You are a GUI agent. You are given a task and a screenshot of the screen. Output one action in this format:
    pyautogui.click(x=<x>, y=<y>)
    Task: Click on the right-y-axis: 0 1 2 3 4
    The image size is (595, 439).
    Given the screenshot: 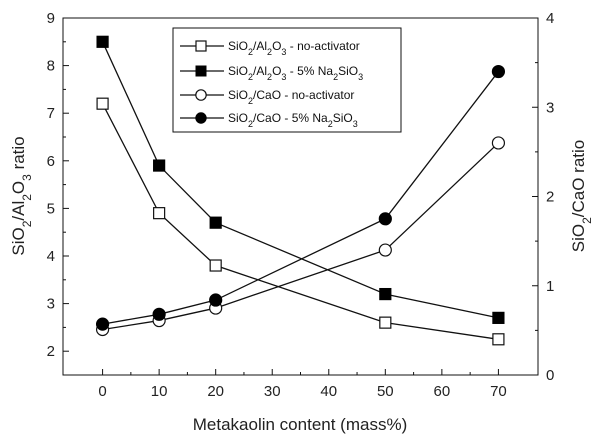 What is the action you would take?
    pyautogui.click(x=543, y=197)
    